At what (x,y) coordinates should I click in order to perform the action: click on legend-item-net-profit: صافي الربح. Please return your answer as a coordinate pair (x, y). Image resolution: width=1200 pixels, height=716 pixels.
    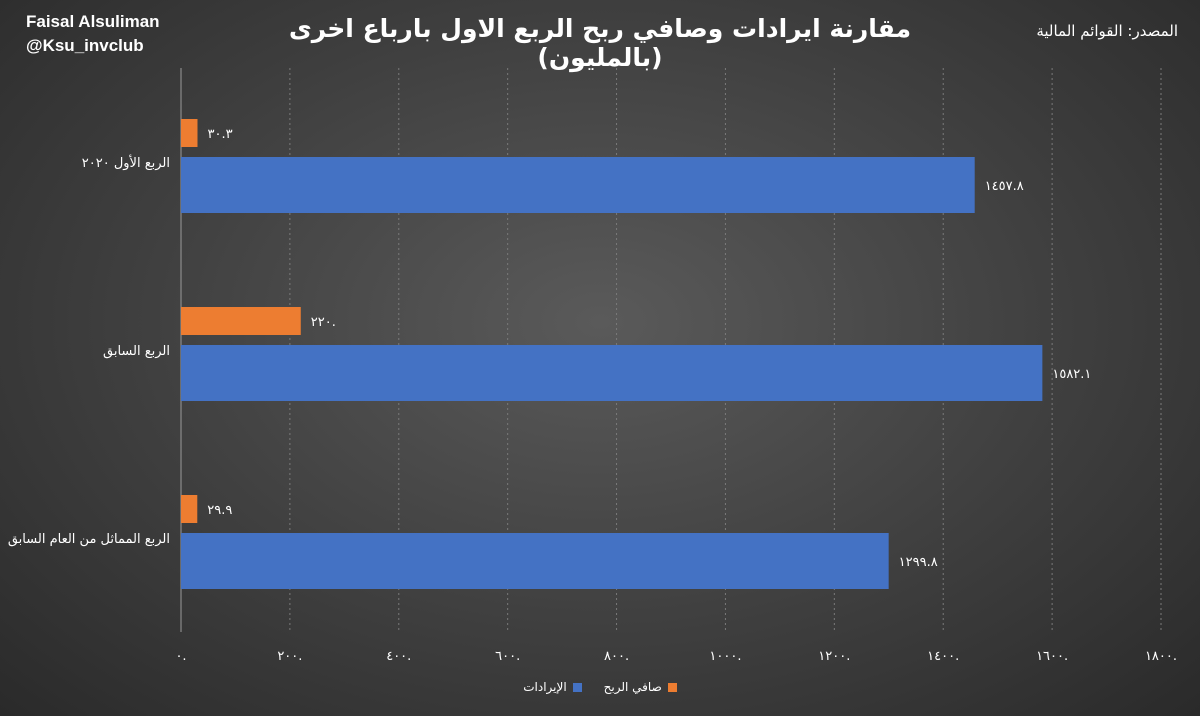
    Looking at the image, I should click on (640, 687).